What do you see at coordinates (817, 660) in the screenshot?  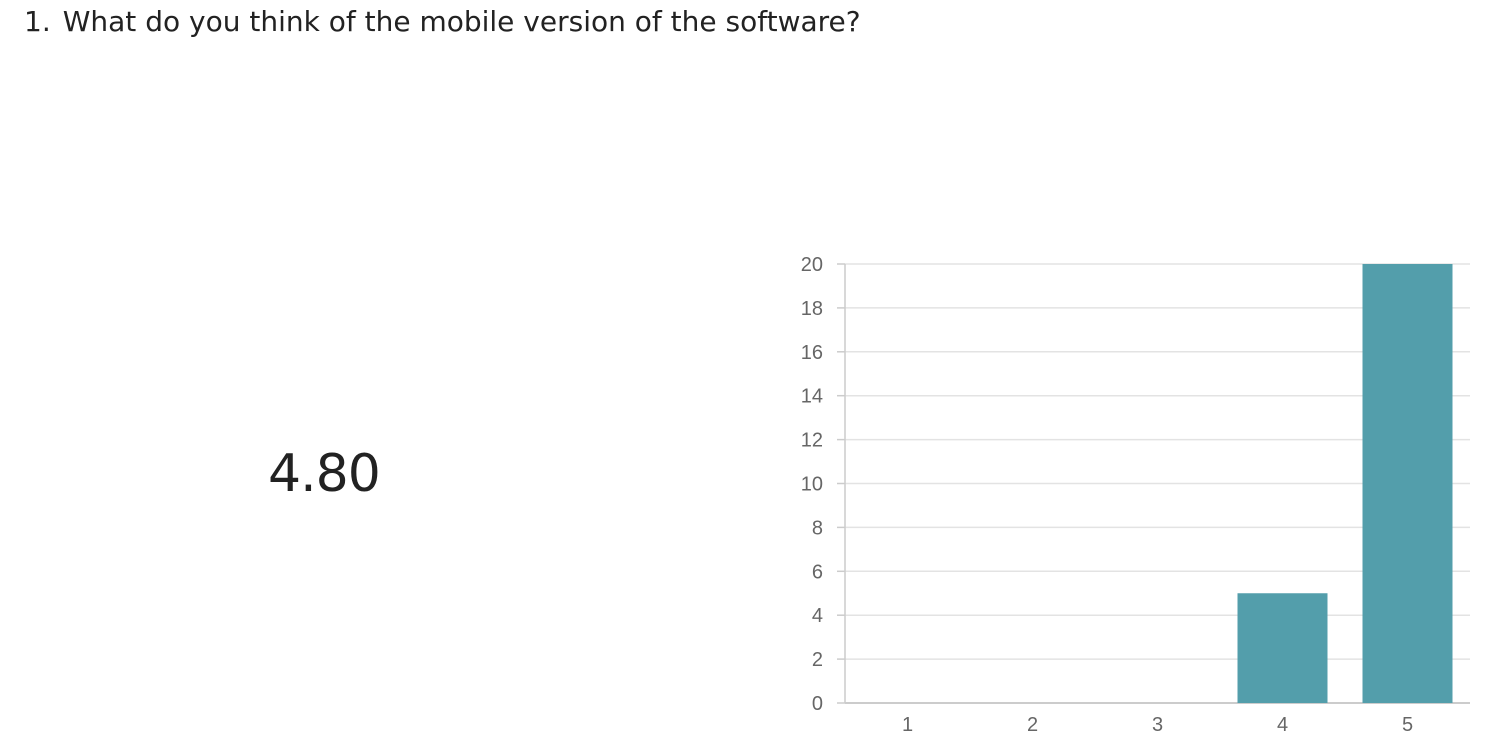 I see `y-tick-label: 2` at bounding box center [817, 660].